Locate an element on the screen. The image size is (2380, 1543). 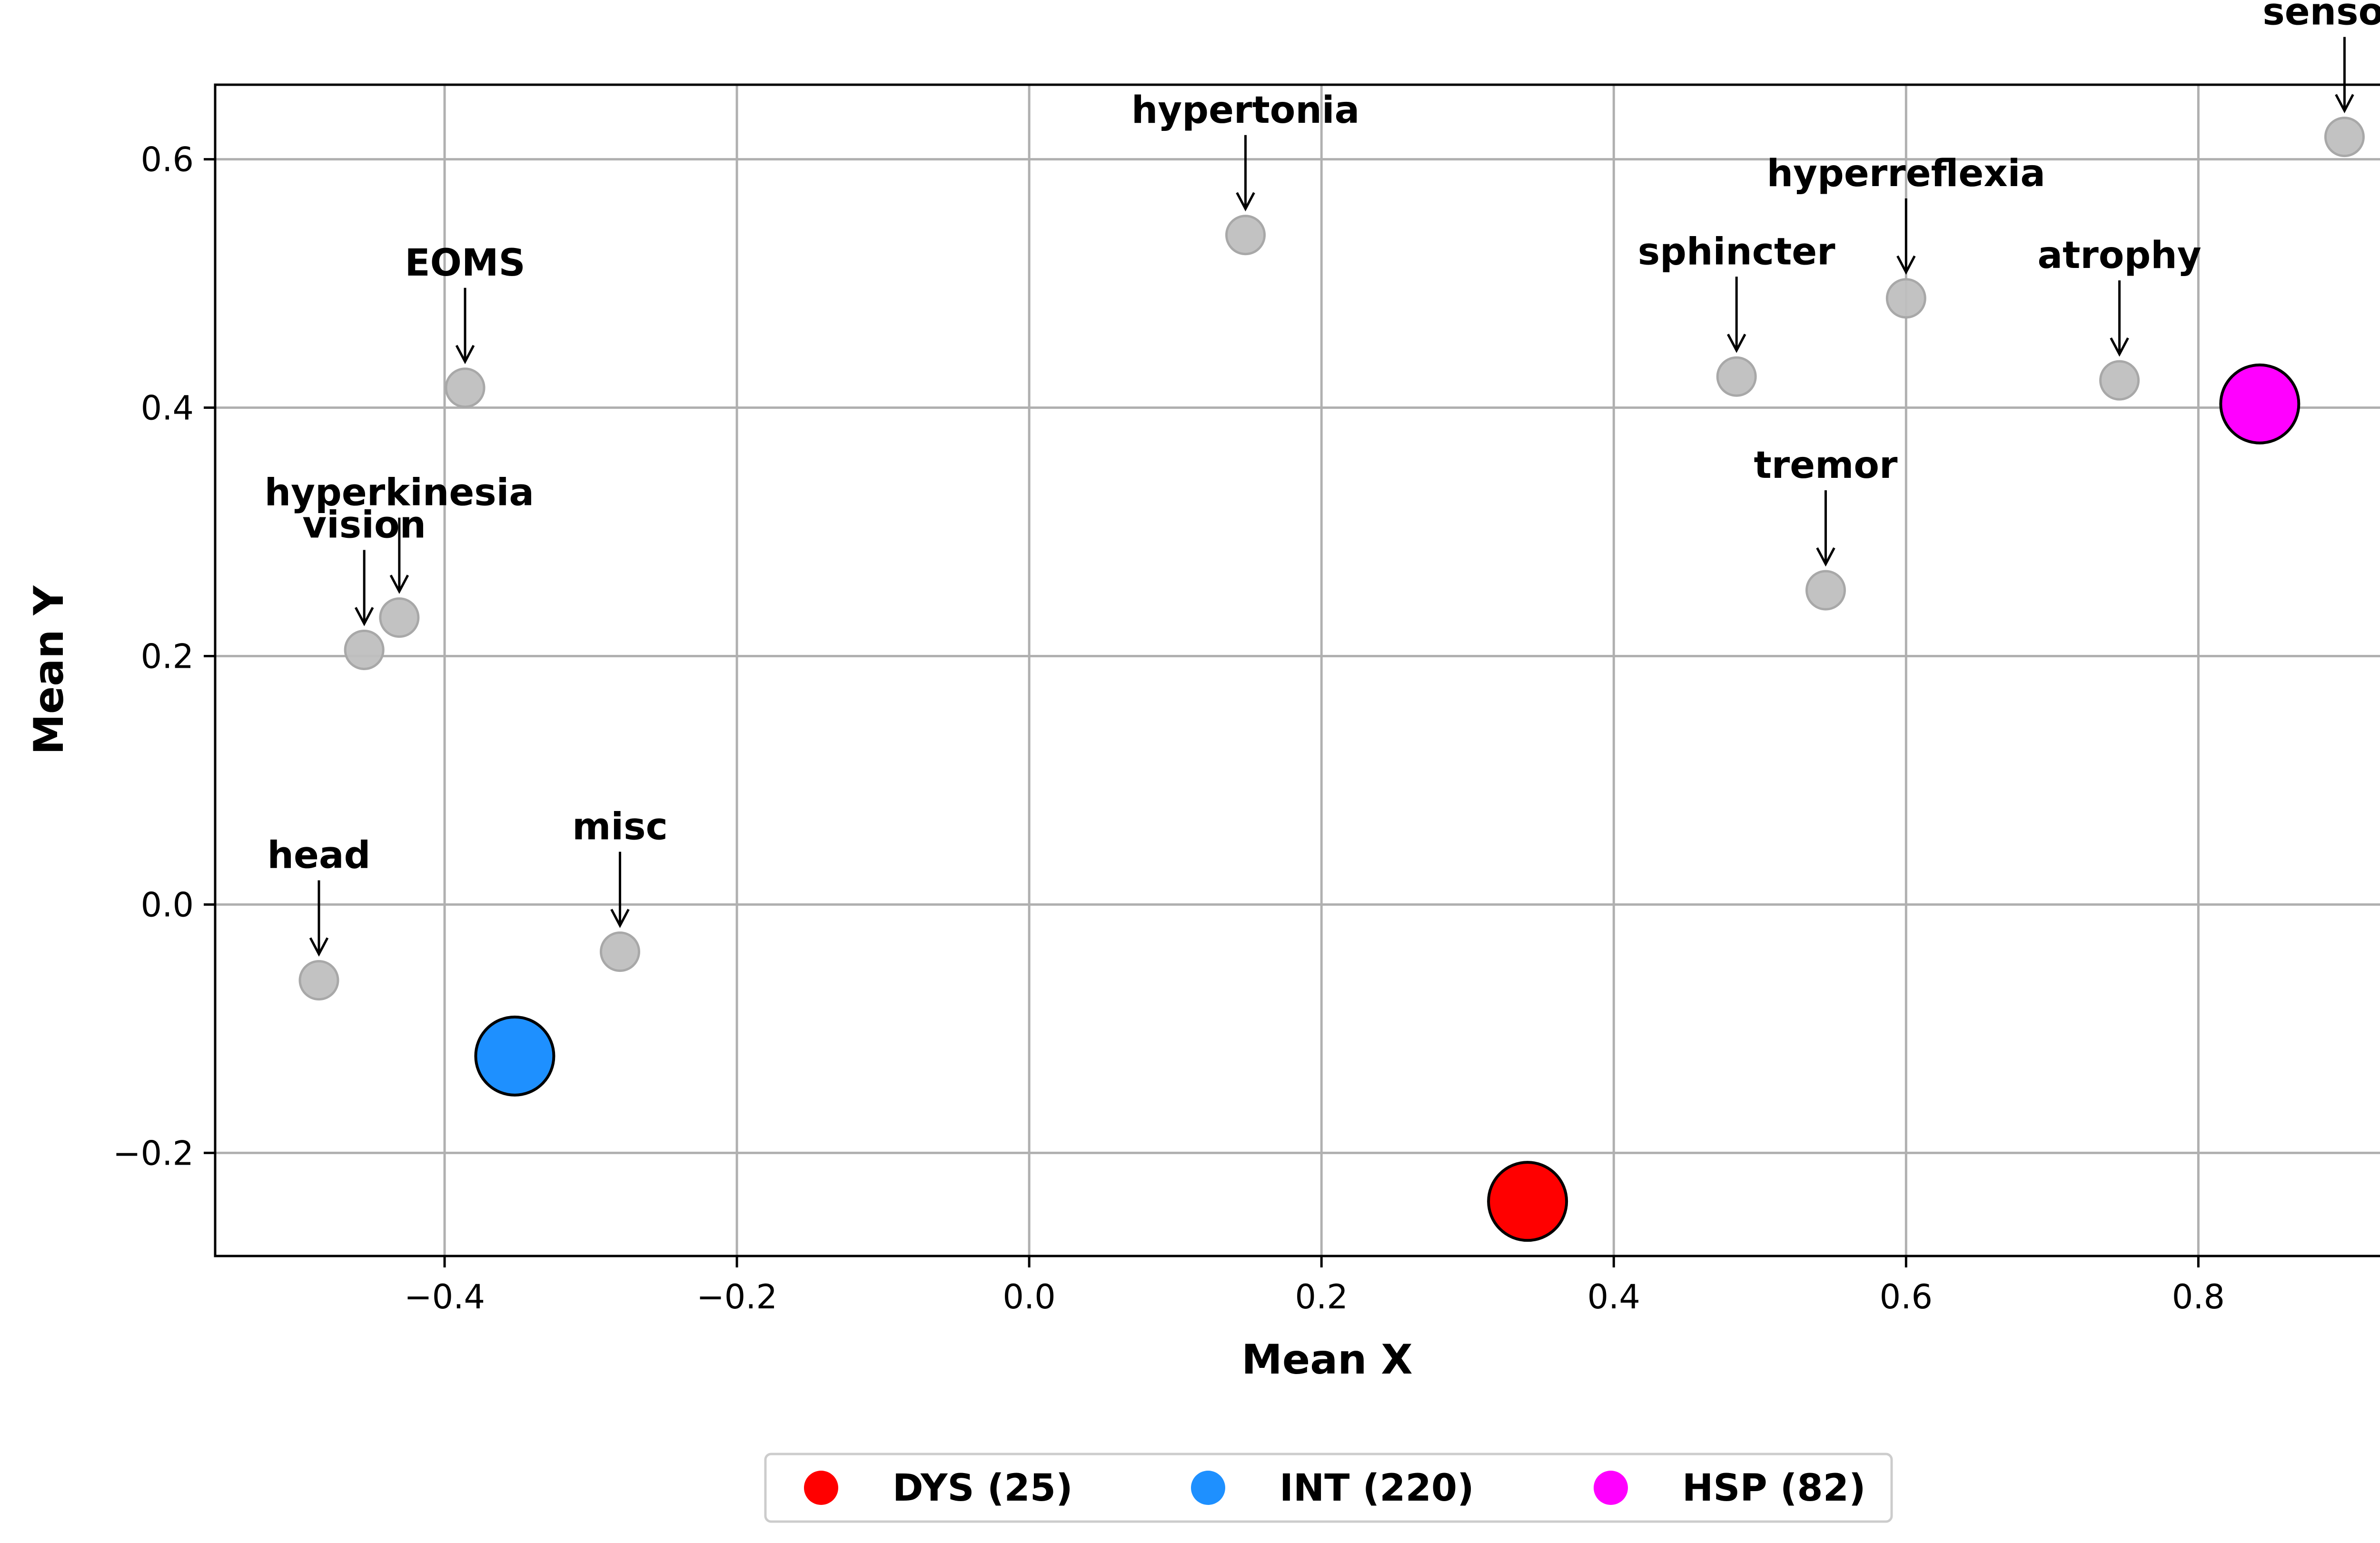
y-tick-label: 0.2 is located at coordinates (167, 656).